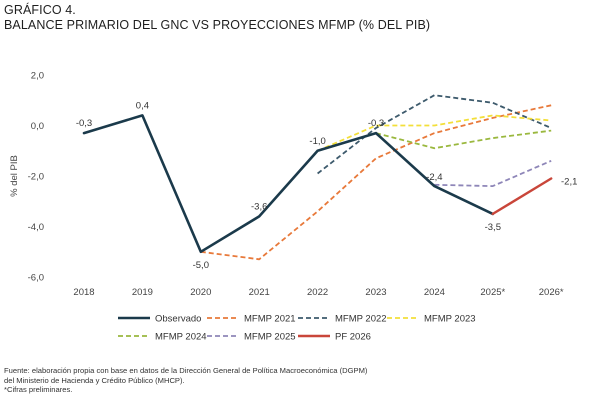 The width and height of the screenshot is (601, 402). Describe the element at coordinates (353, 337) in the screenshot. I see `legend-label: PF 2026` at that location.